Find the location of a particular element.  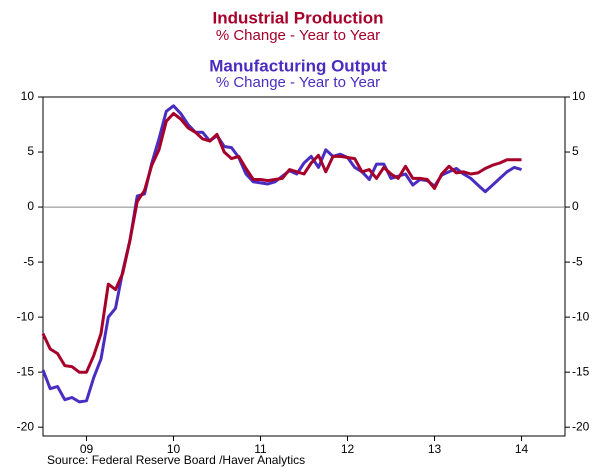

chart-title: Industrial Production is located at coordinates (298, 17).